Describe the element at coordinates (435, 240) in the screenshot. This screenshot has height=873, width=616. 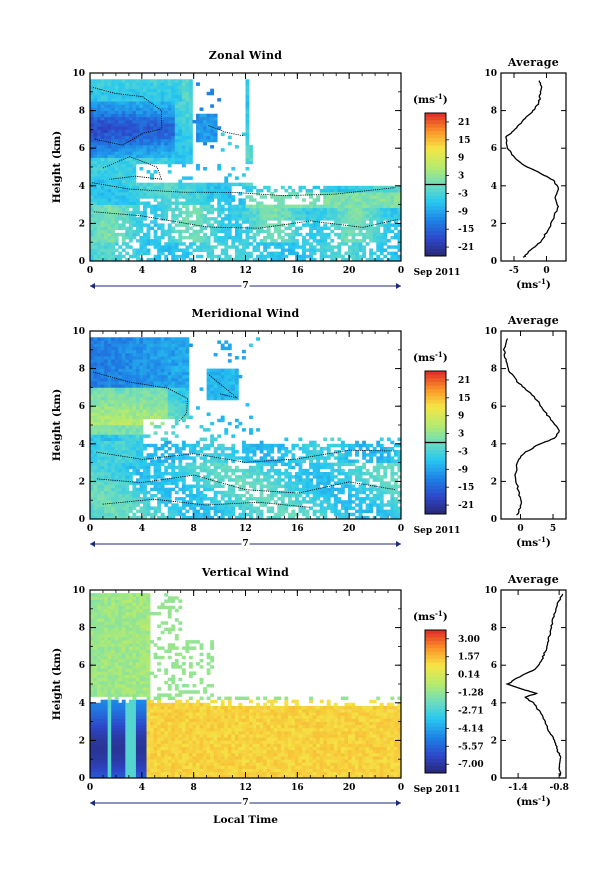
I see `colorbar-swatch` at that location.